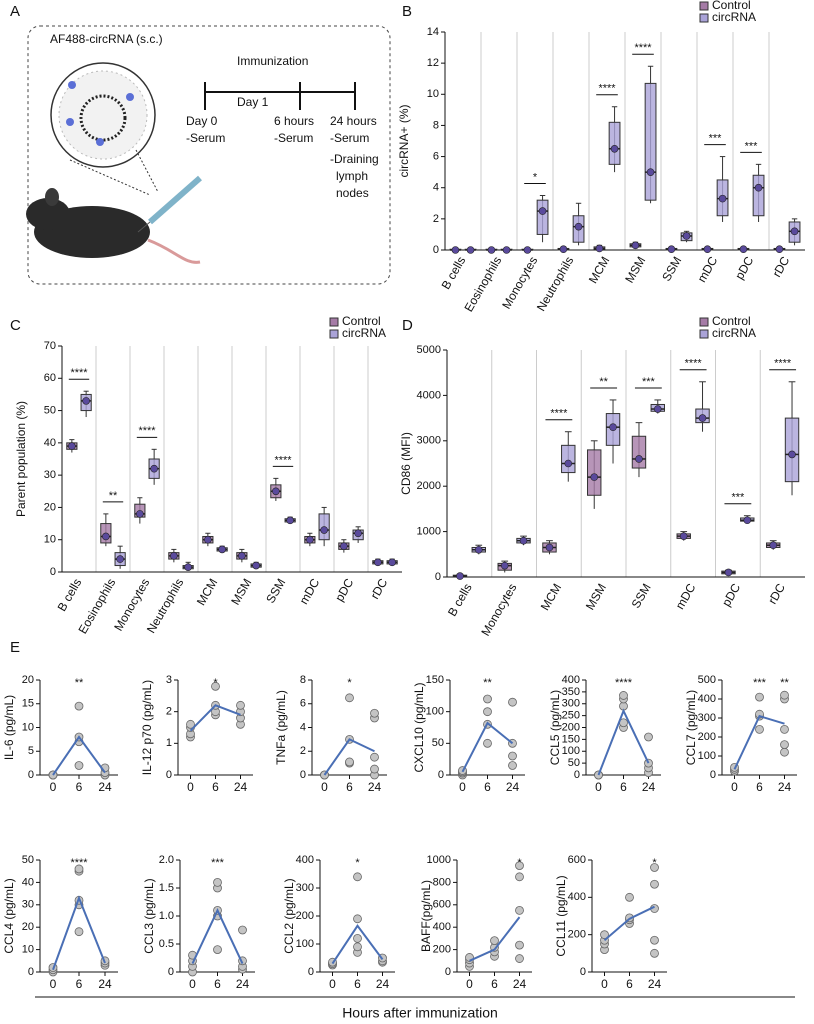  What do you see at coordinates (110, 177) in the screenshot?
I see `zoom-line` at bounding box center [110, 177].